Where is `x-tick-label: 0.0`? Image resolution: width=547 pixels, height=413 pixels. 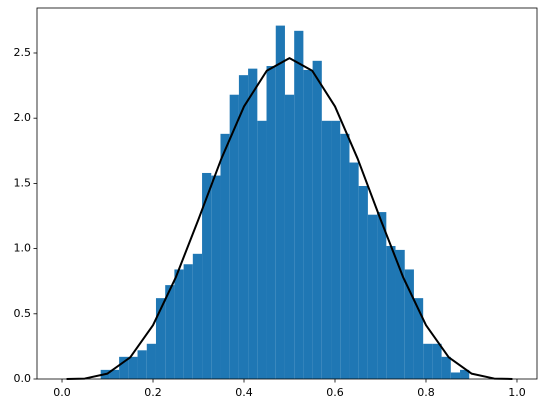 x-tick-label: 0.0 is located at coordinates (62, 392).